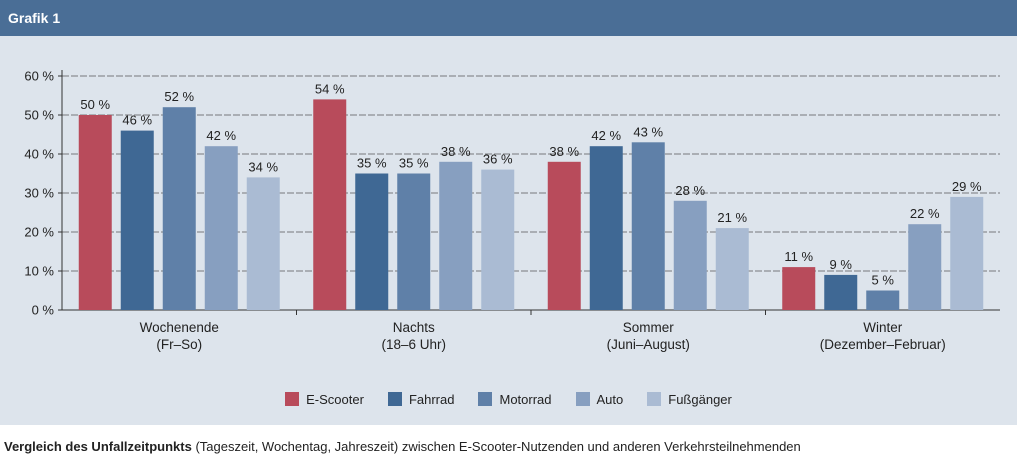 This screenshot has height=461, width=1017. What do you see at coordinates (414, 327) in the screenshot?
I see `category-label: Nachts` at bounding box center [414, 327].